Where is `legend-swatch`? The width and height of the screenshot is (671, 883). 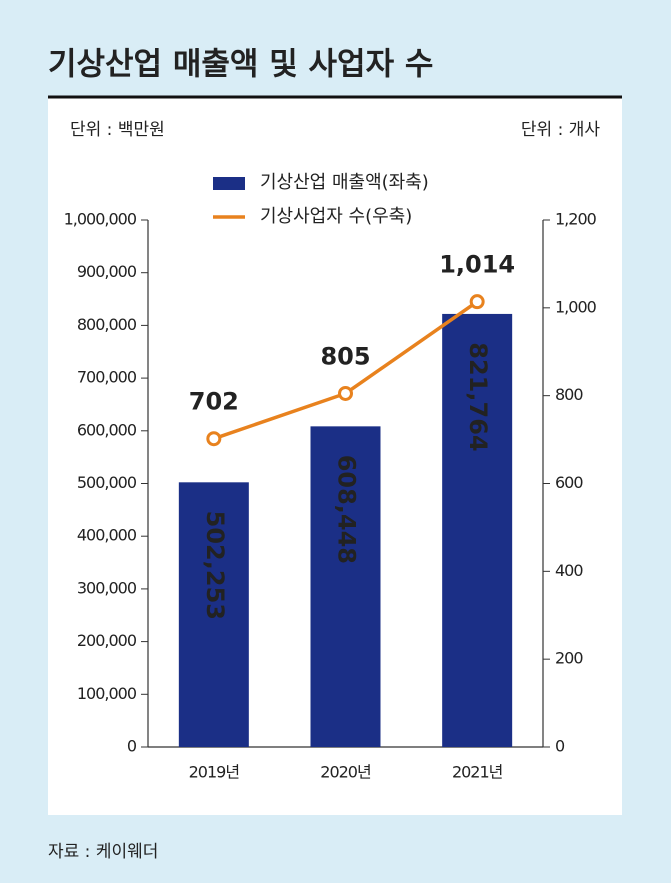
legend-swatch is located at coordinates (229, 183).